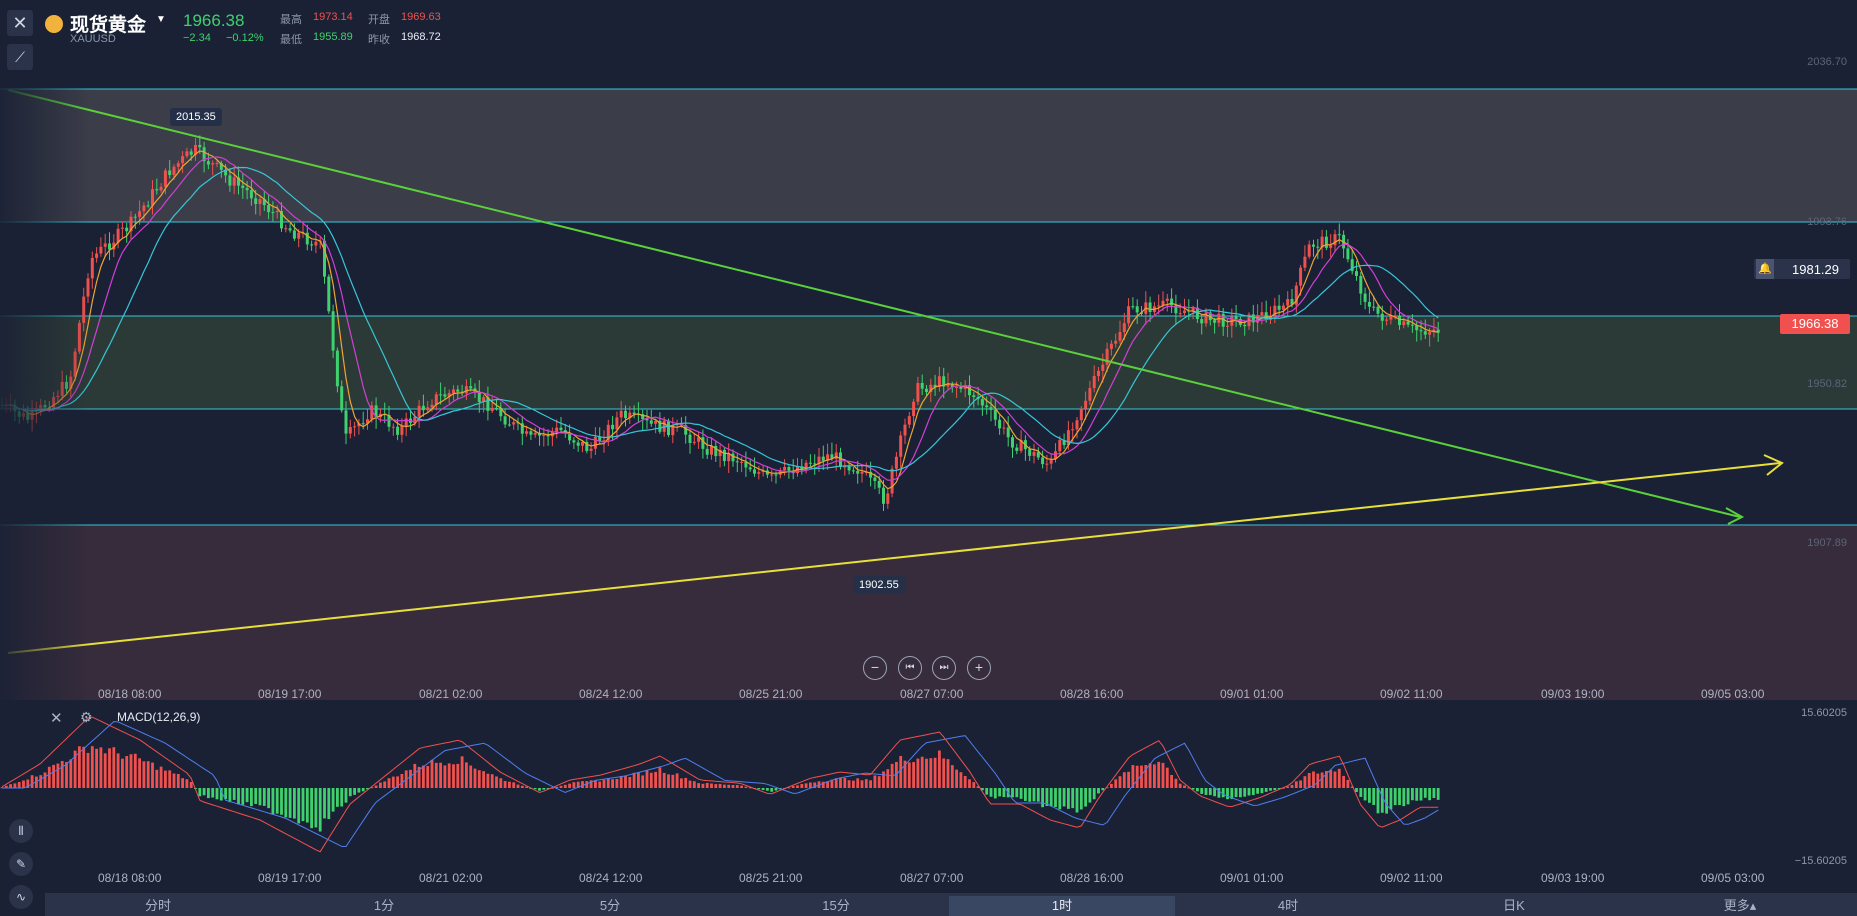  I want to click on tab-4hour: 4时, so click(1288, 905).